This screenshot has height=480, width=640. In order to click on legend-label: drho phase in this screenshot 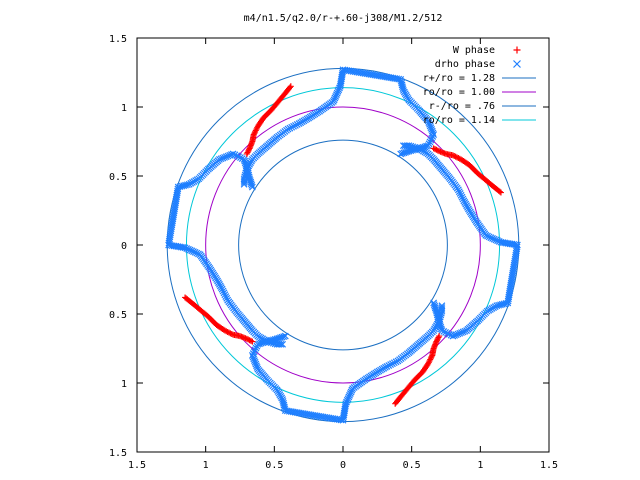, I will do `click(465, 64)`.